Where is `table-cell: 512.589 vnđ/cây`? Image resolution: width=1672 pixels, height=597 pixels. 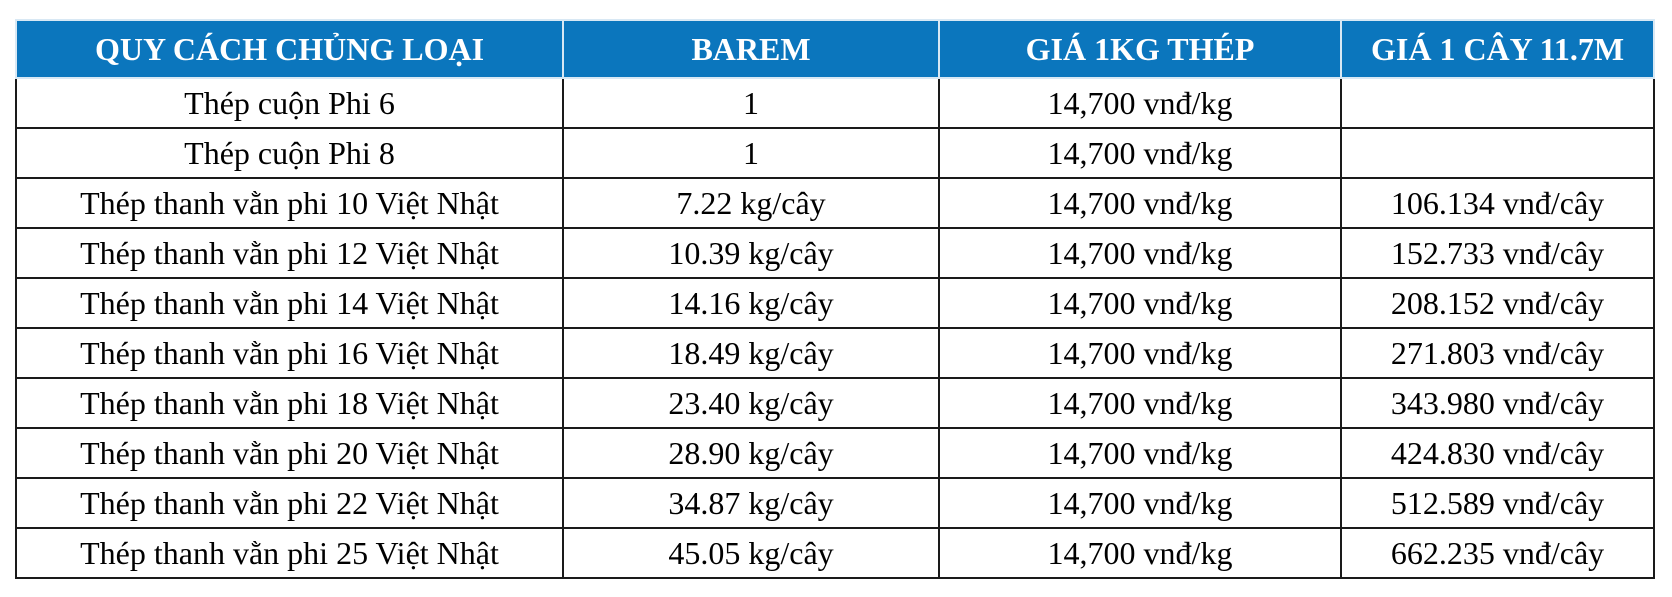 table-cell: 512.589 vnđ/cây is located at coordinates (1497, 503).